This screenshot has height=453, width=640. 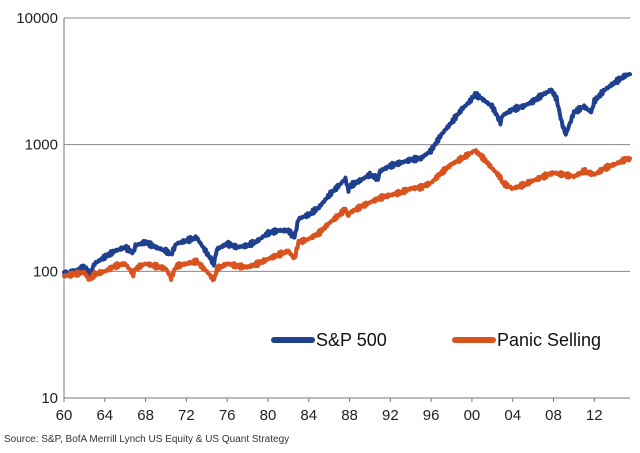 What do you see at coordinates (431, 415) in the screenshot?
I see `x-tick-label: 96` at bounding box center [431, 415].